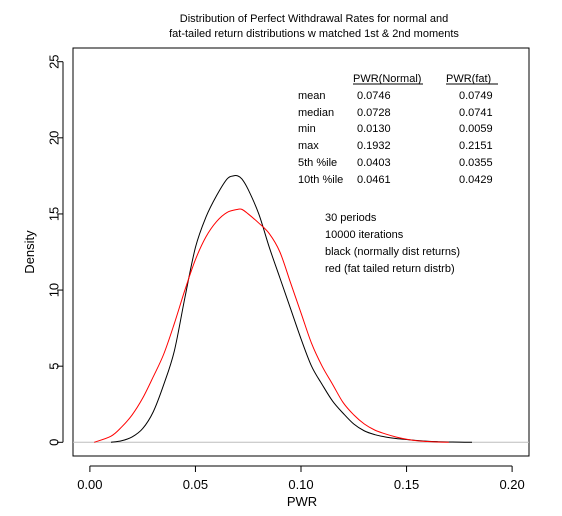 The width and height of the screenshot is (562, 516). I want to click on stats-row-fat: 0.0059, so click(476, 129).